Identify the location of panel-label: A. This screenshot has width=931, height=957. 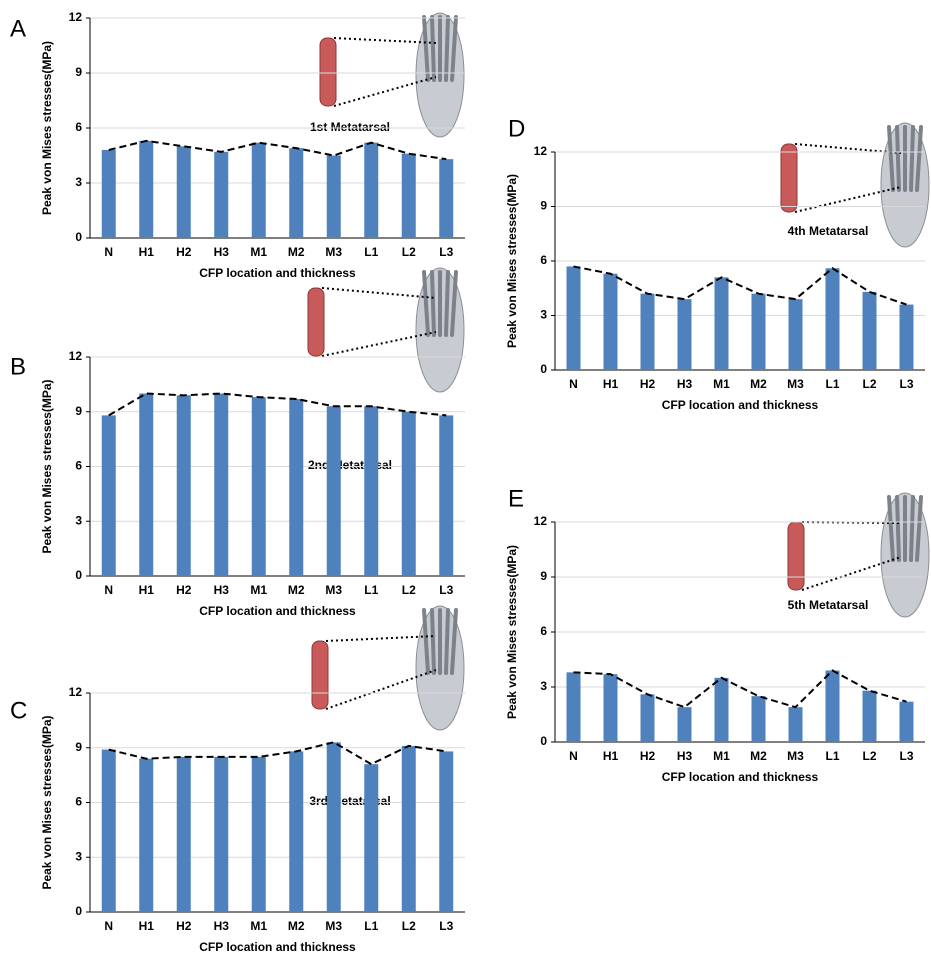
(18, 28).